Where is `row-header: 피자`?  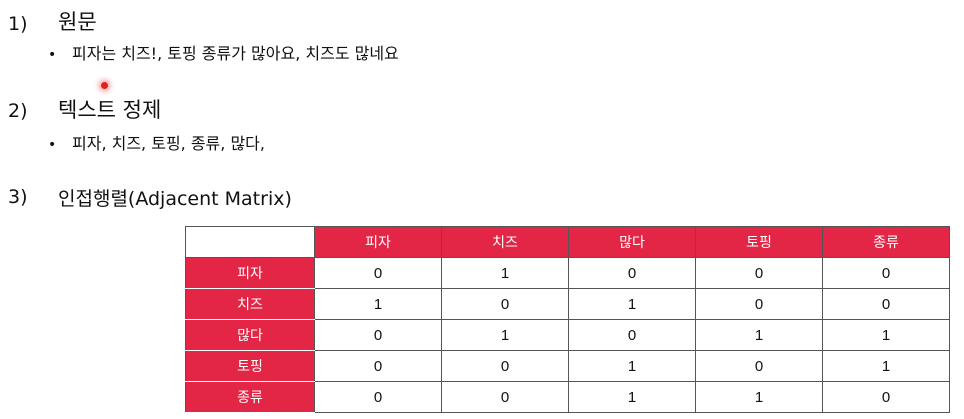
row-header: 피자 is located at coordinates (250, 273).